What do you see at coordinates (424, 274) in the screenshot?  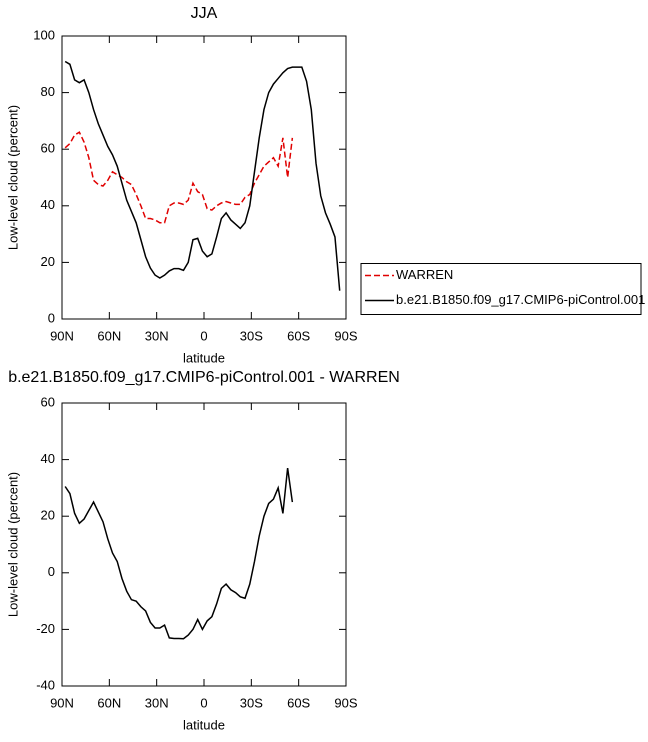 I see `legend-label: WARREN` at bounding box center [424, 274].